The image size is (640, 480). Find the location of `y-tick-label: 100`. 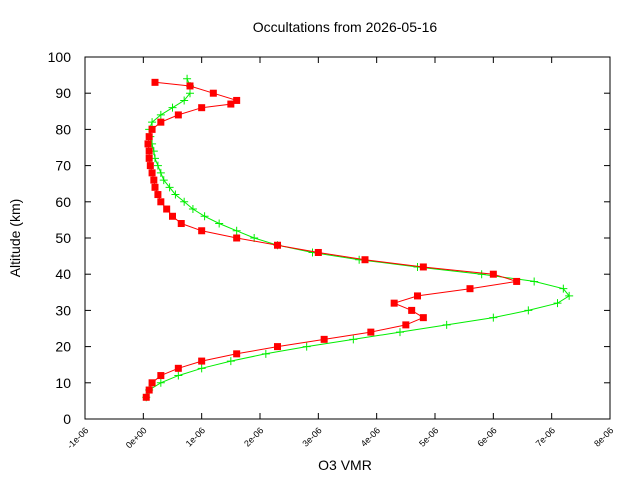

y-tick-label: 100 is located at coordinates (60, 57).